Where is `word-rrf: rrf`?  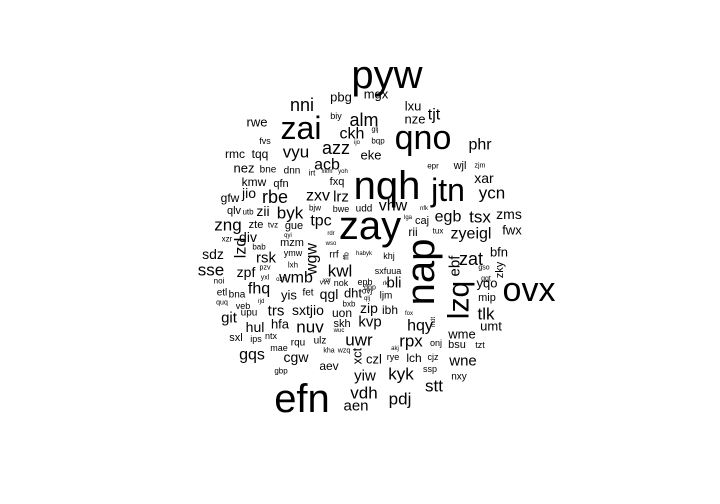
word-rrf: rrf is located at coordinates (334, 255).